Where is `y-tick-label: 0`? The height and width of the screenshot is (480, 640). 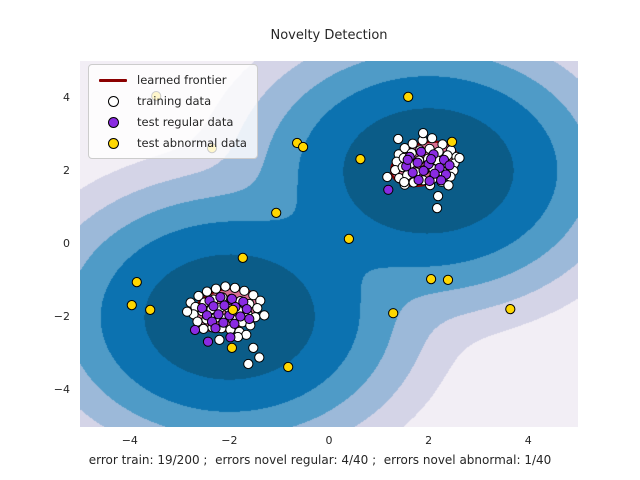
y-tick-label: 0 is located at coordinates (66, 243).